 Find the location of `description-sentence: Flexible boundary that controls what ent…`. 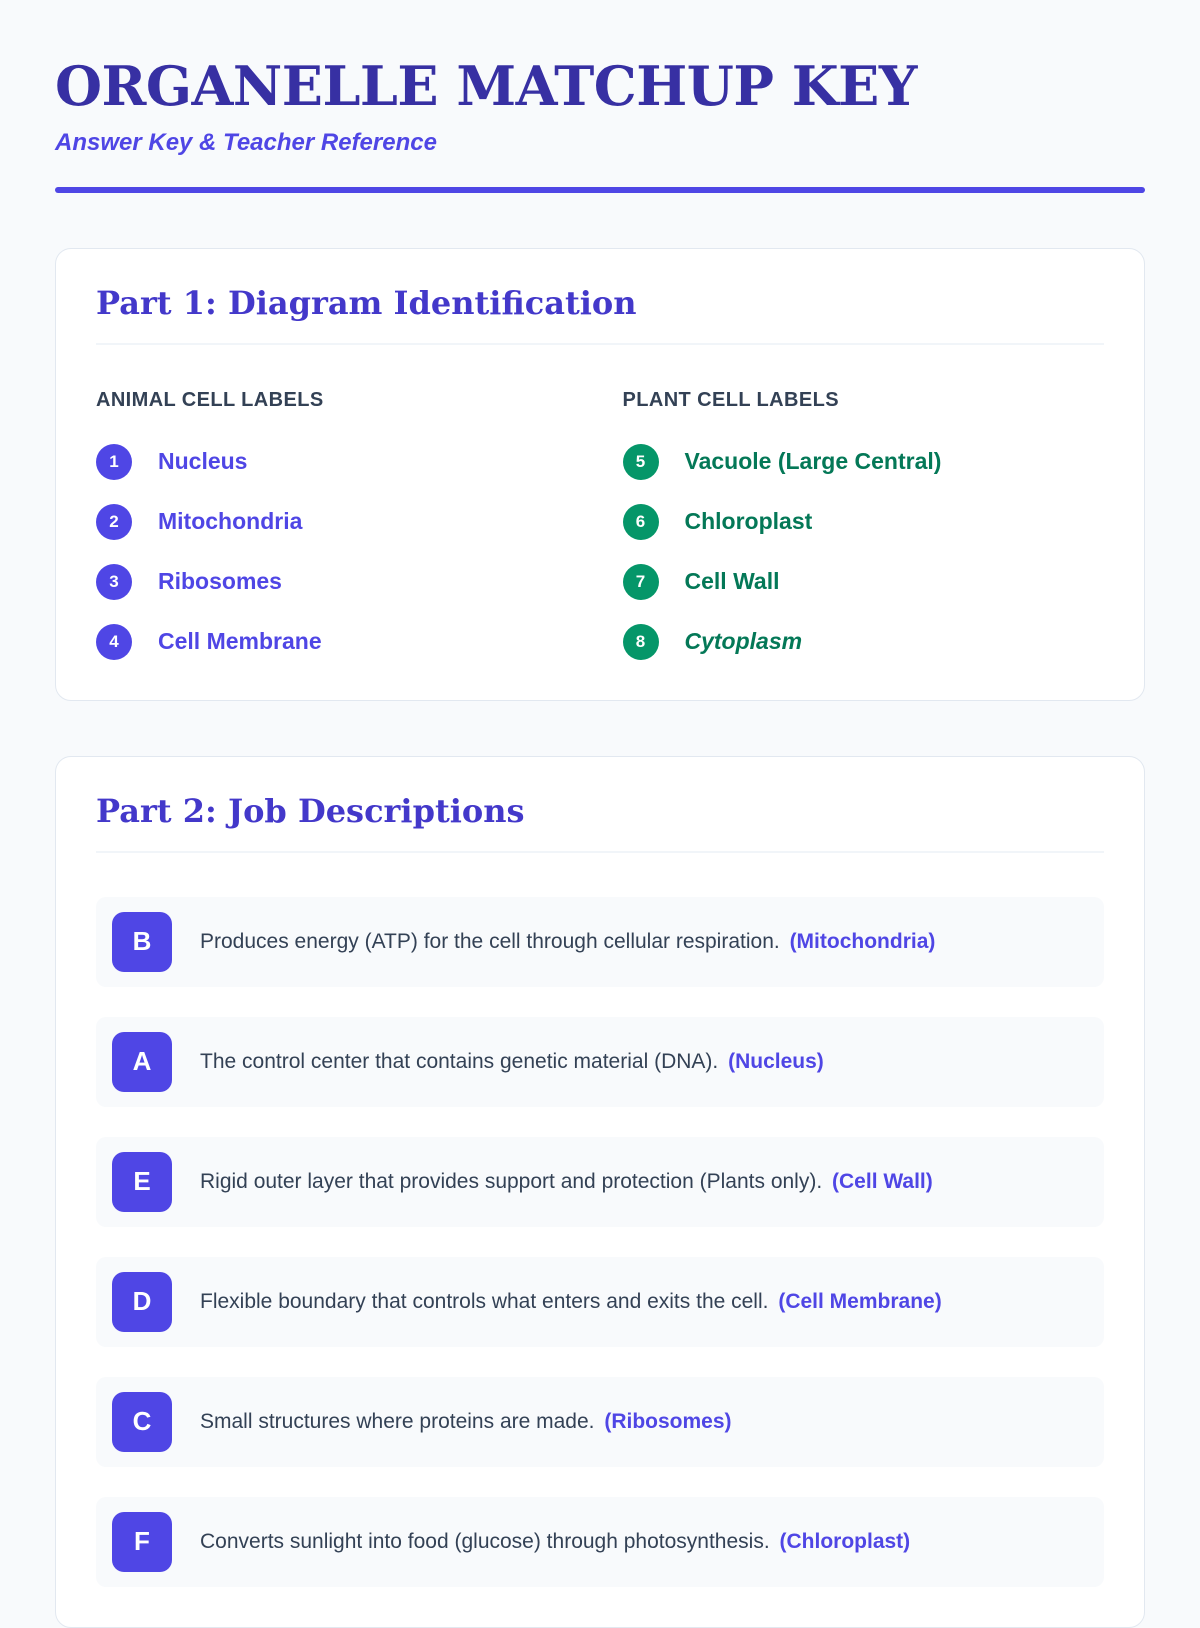

description-sentence: Flexible boundary that controls what ent… is located at coordinates (484, 1301).